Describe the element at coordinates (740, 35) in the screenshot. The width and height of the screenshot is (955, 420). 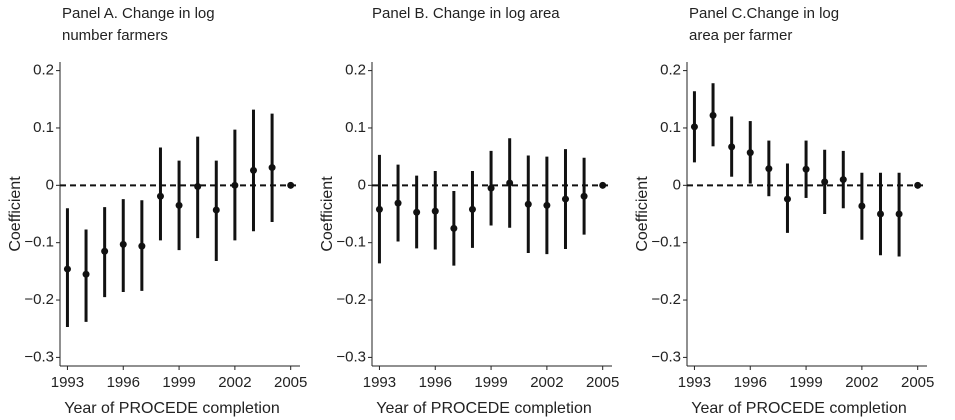
I see `panel-title: area per farmer` at that location.